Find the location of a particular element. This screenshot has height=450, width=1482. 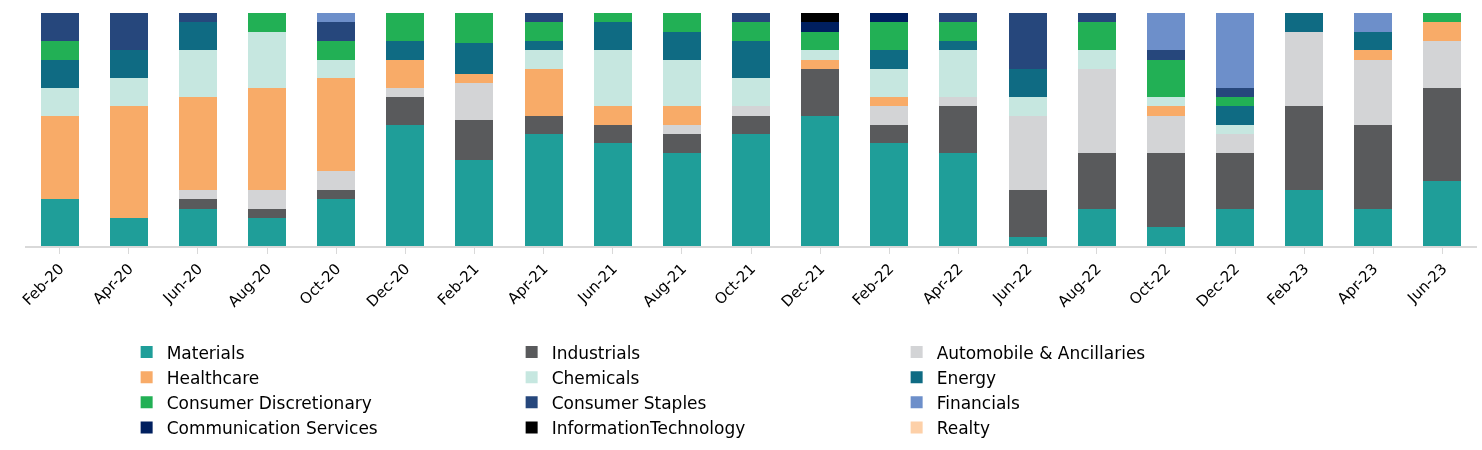

legend-label: Chemicals is located at coordinates (595, 377).